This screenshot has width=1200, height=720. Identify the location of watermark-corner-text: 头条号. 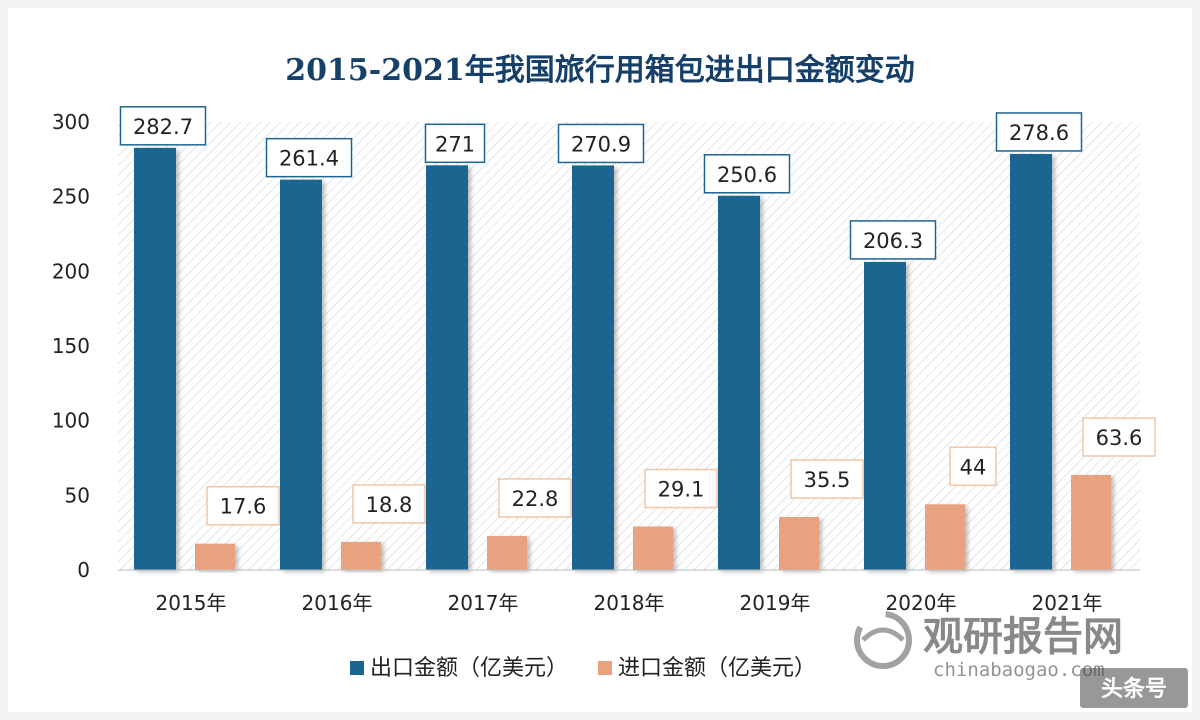
(1134, 689).